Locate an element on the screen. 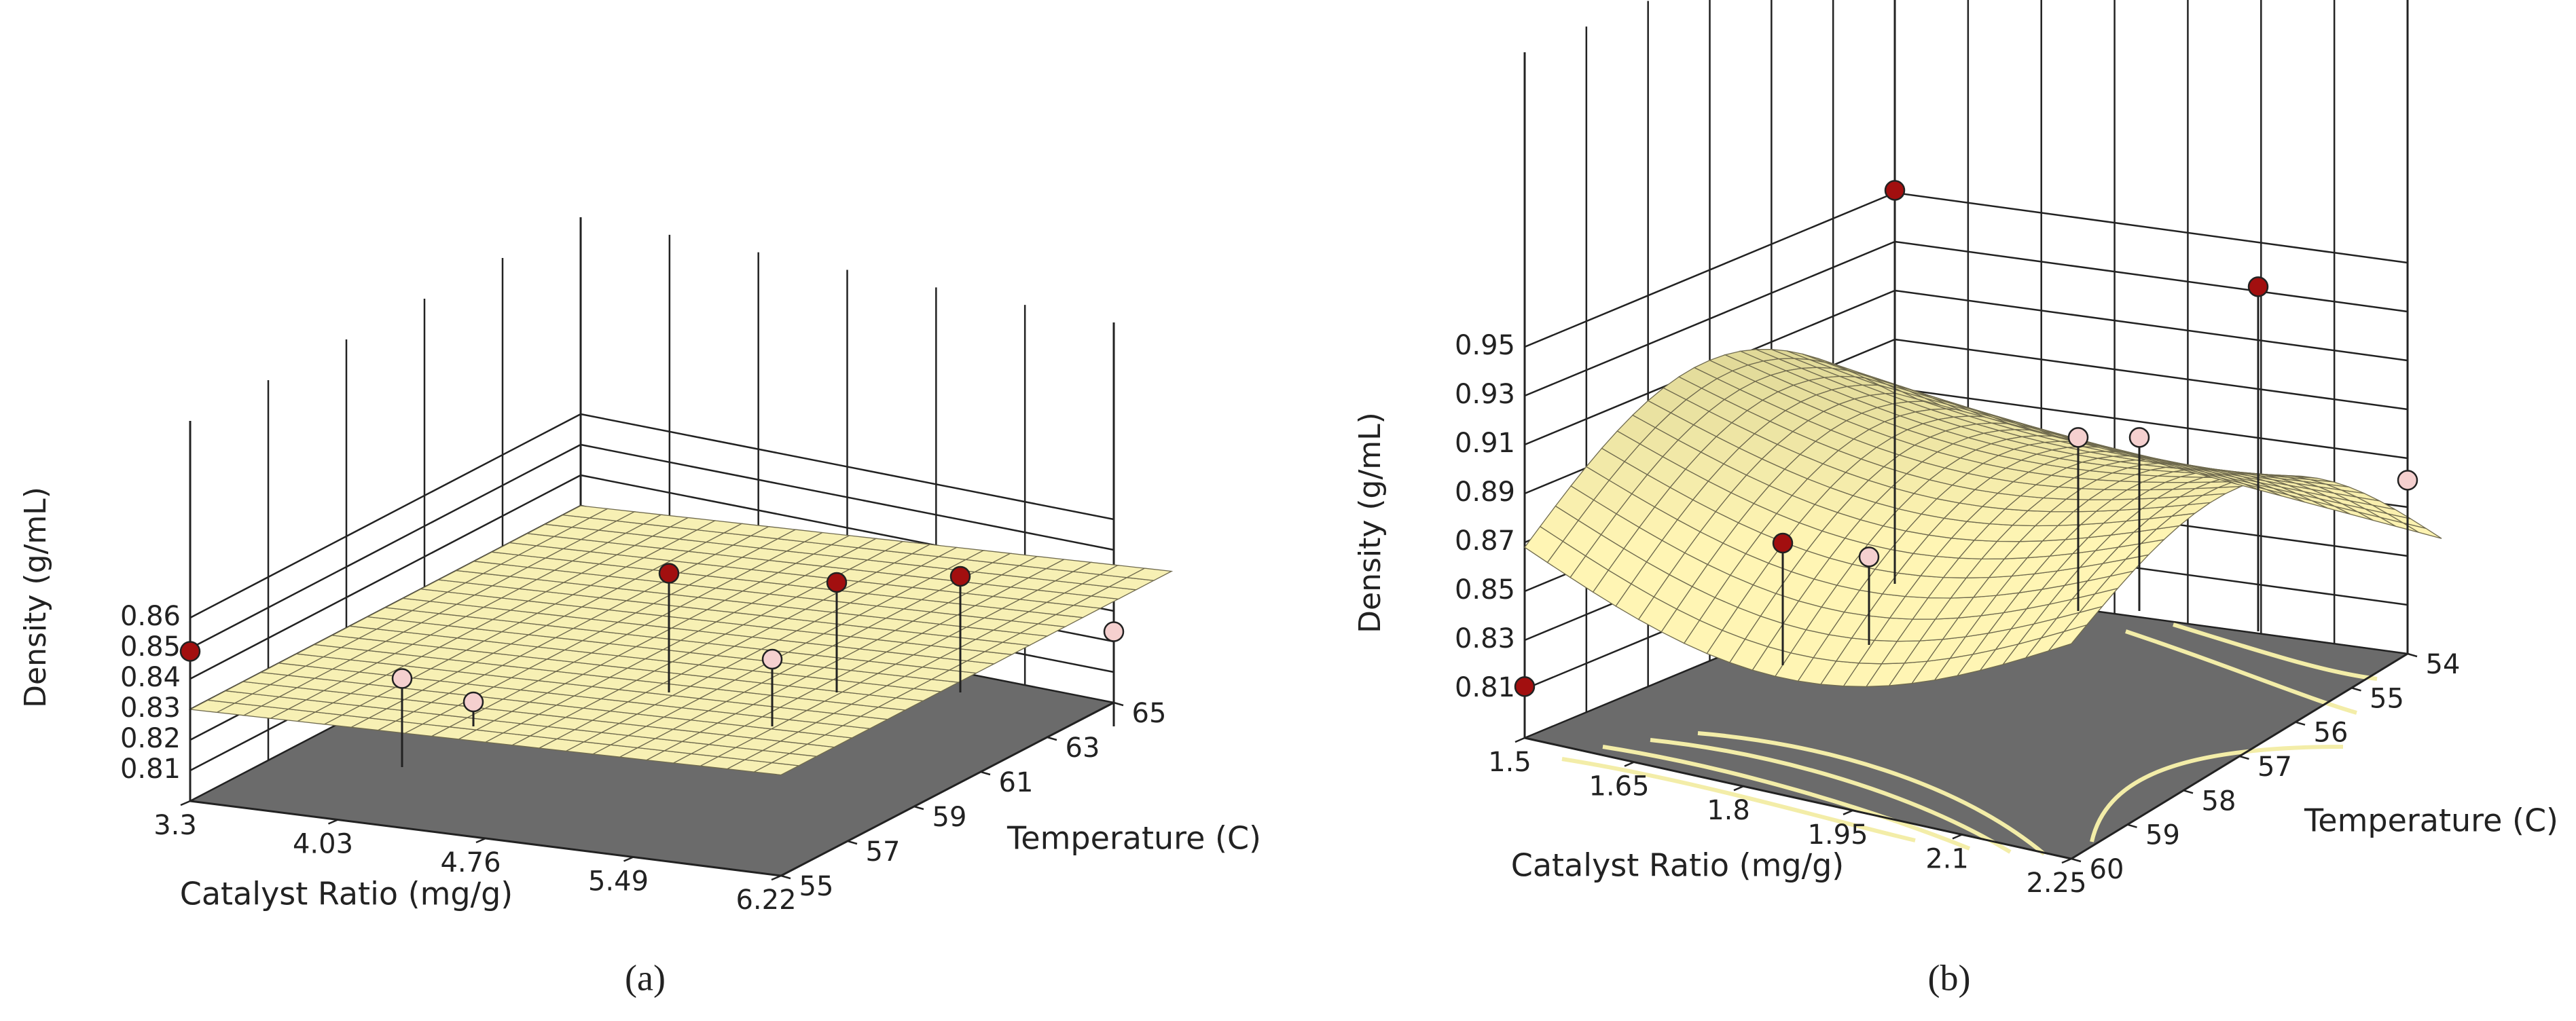 This screenshot has width=2576, height=1021. x-tick-label: 6.22 is located at coordinates (766, 901).